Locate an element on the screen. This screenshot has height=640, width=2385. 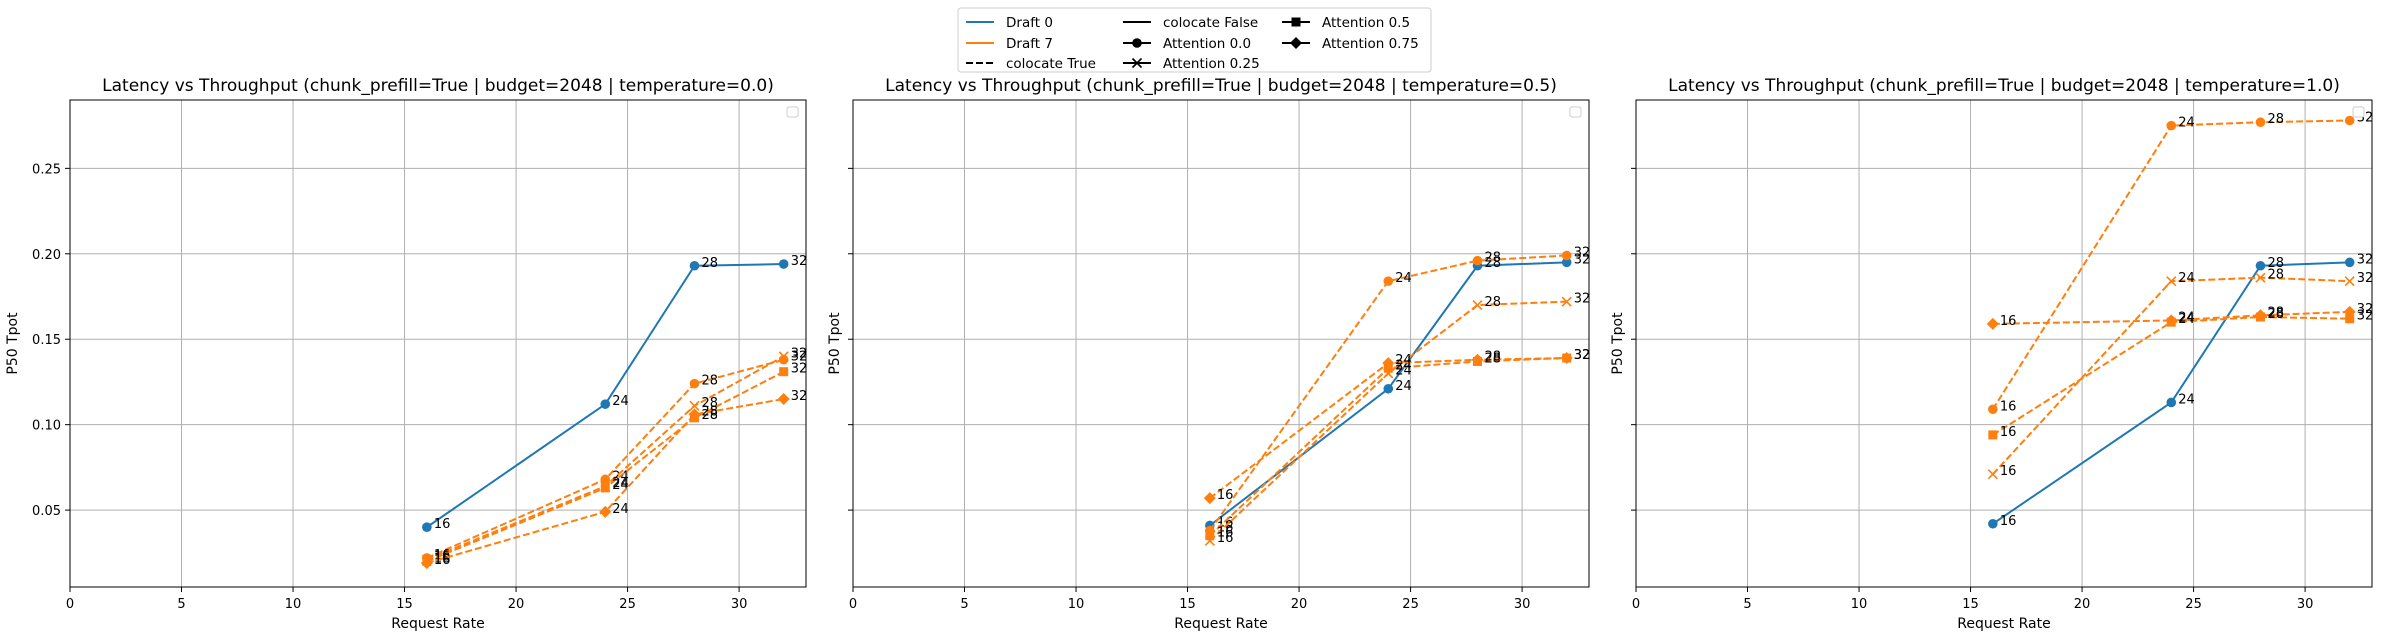
legend-label: Attention 0.75 is located at coordinates (1370, 44).